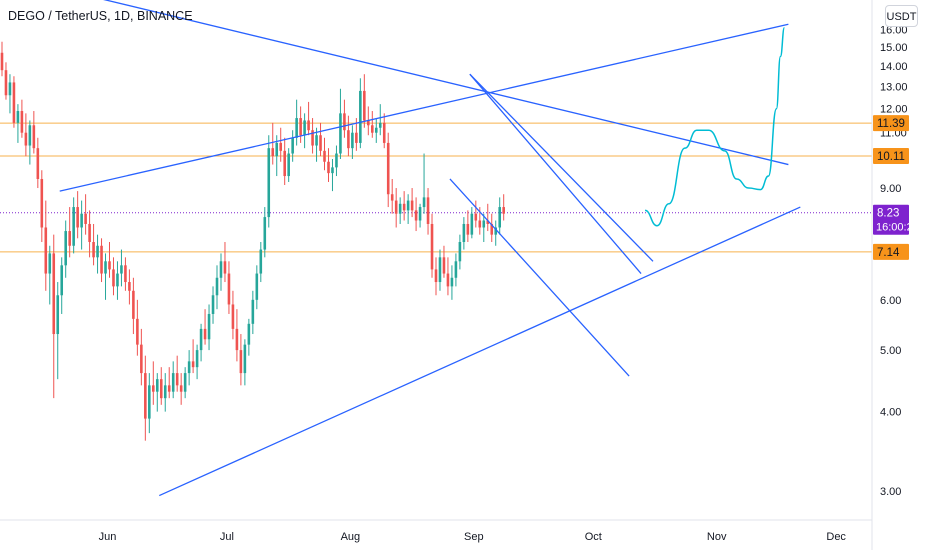 The image size is (932, 550). Describe the element at coordinates (100, 16) in the screenshot. I see `chart-title: DEGO / TetherUS, 1D, BINANCE` at that location.